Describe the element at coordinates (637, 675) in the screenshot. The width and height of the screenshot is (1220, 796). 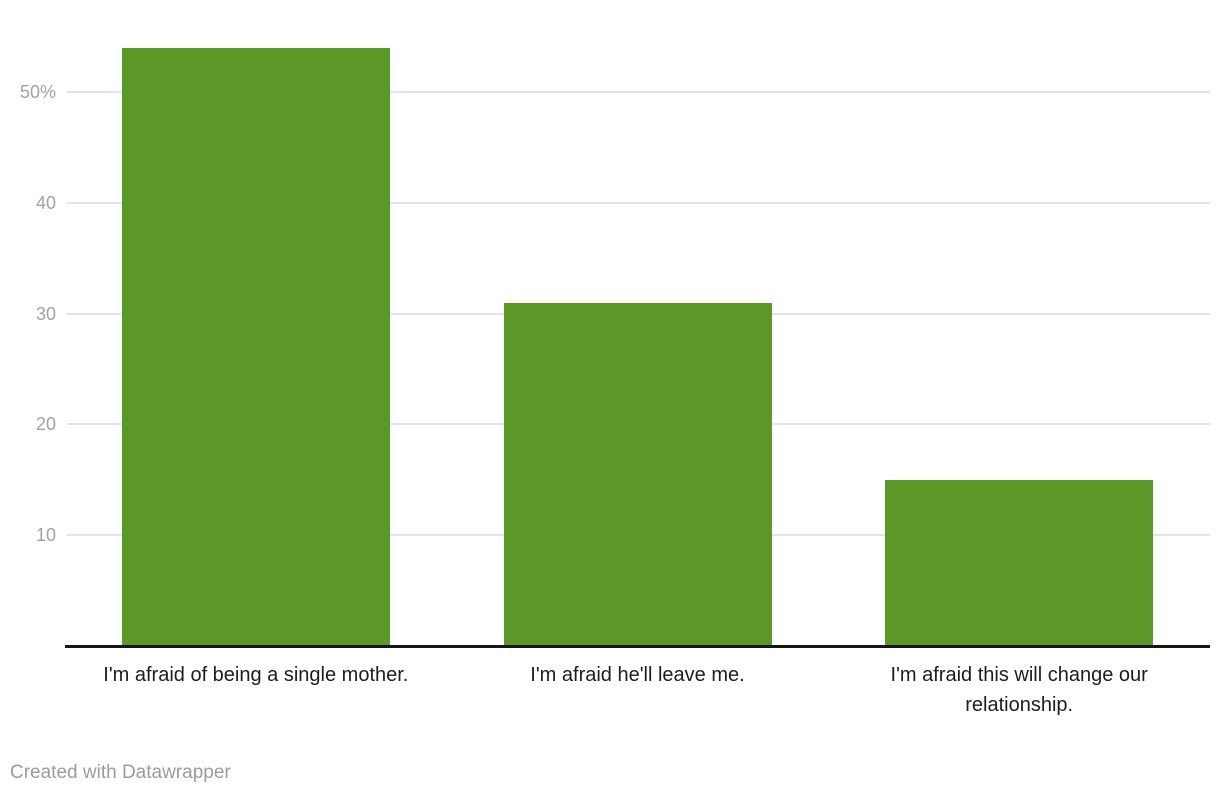
I see `x-tick-label-1: I'm afraid he'll leave me.` at that location.